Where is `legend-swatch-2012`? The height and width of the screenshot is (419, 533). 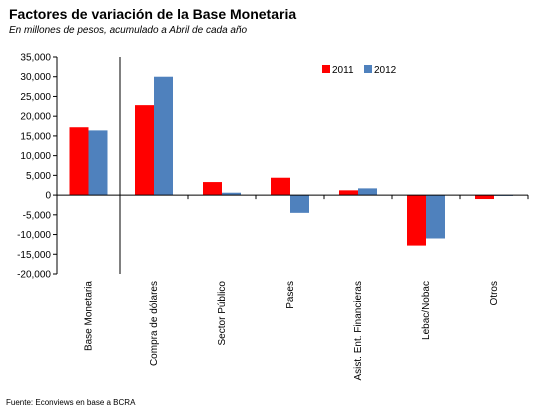
legend-swatch-2012 is located at coordinates (368, 69).